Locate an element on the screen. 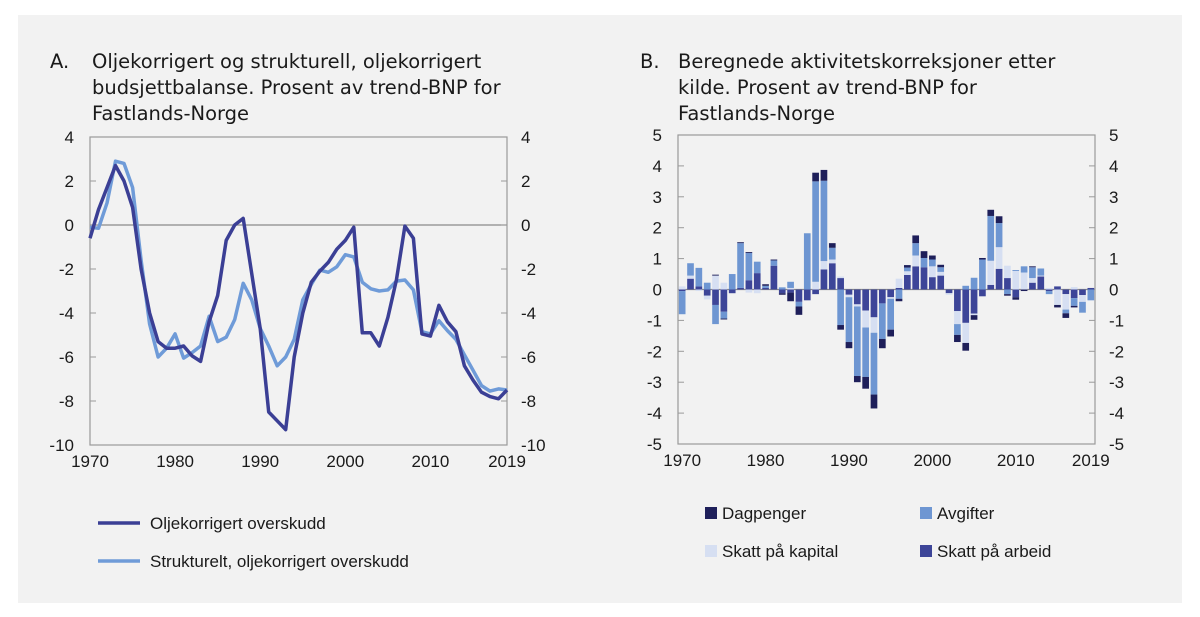 The width and height of the screenshot is (1200, 617). chart-b-title-line-2: kilde. Prosent av trend-BNP for is located at coordinates (828, 87).